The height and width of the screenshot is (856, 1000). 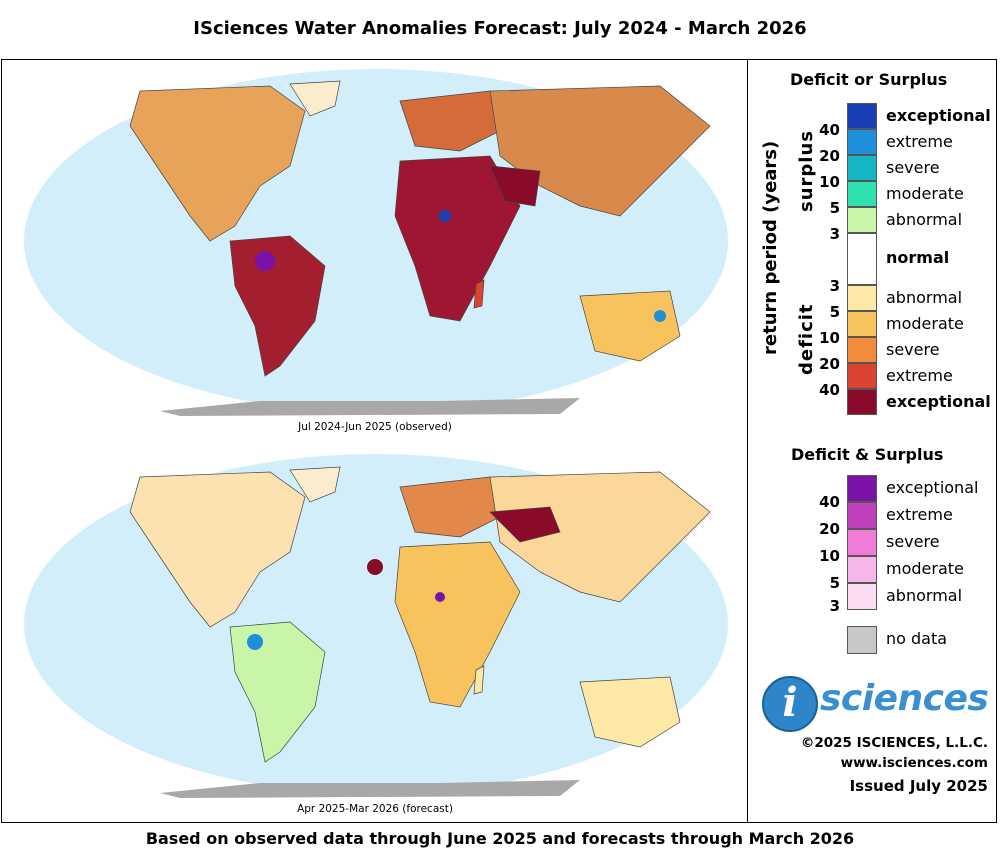 What do you see at coordinates (938, 115) in the screenshot?
I see `label-surplus-exceptional: exceptional` at bounding box center [938, 115].